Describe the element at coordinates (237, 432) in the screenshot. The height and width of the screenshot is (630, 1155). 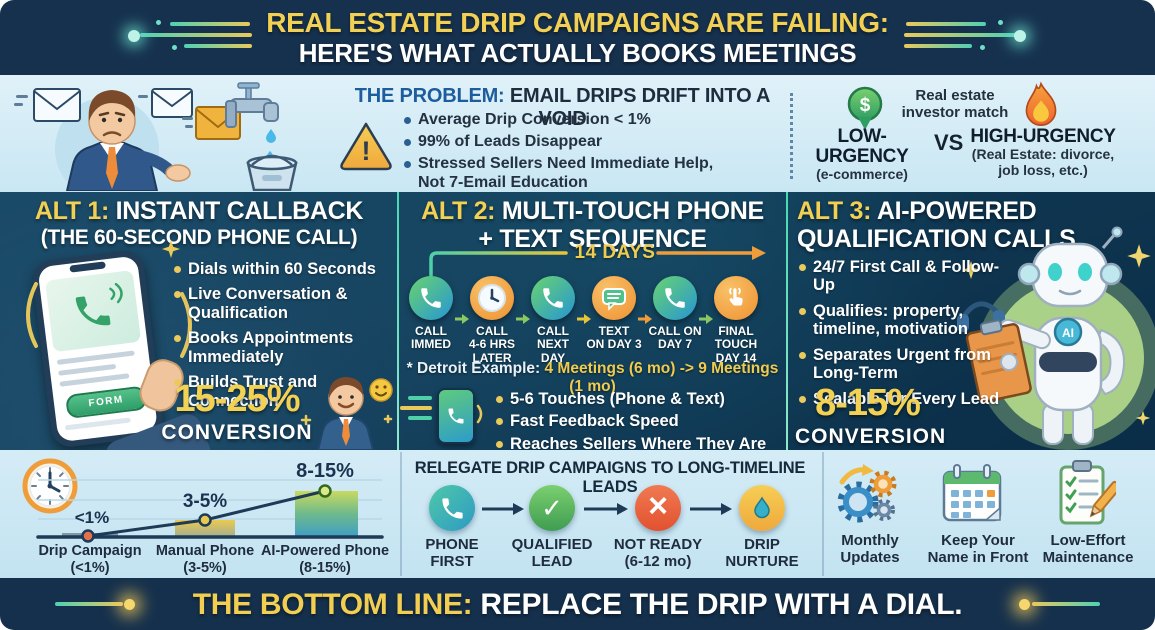
I see `alt1-conversion-label: CONVERSION` at that location.